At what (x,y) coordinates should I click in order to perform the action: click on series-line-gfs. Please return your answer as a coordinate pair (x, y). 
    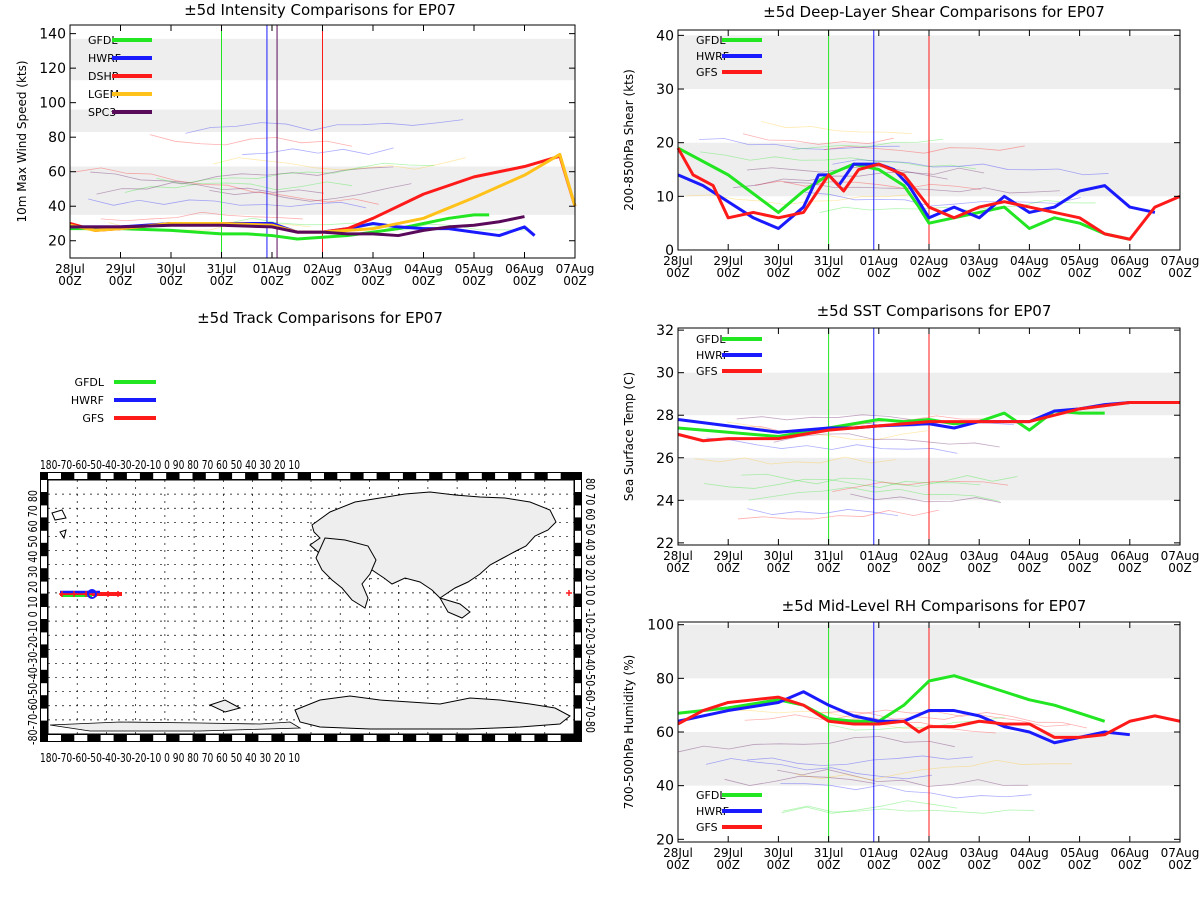
    Looking at the image, I should click on (928, 421).